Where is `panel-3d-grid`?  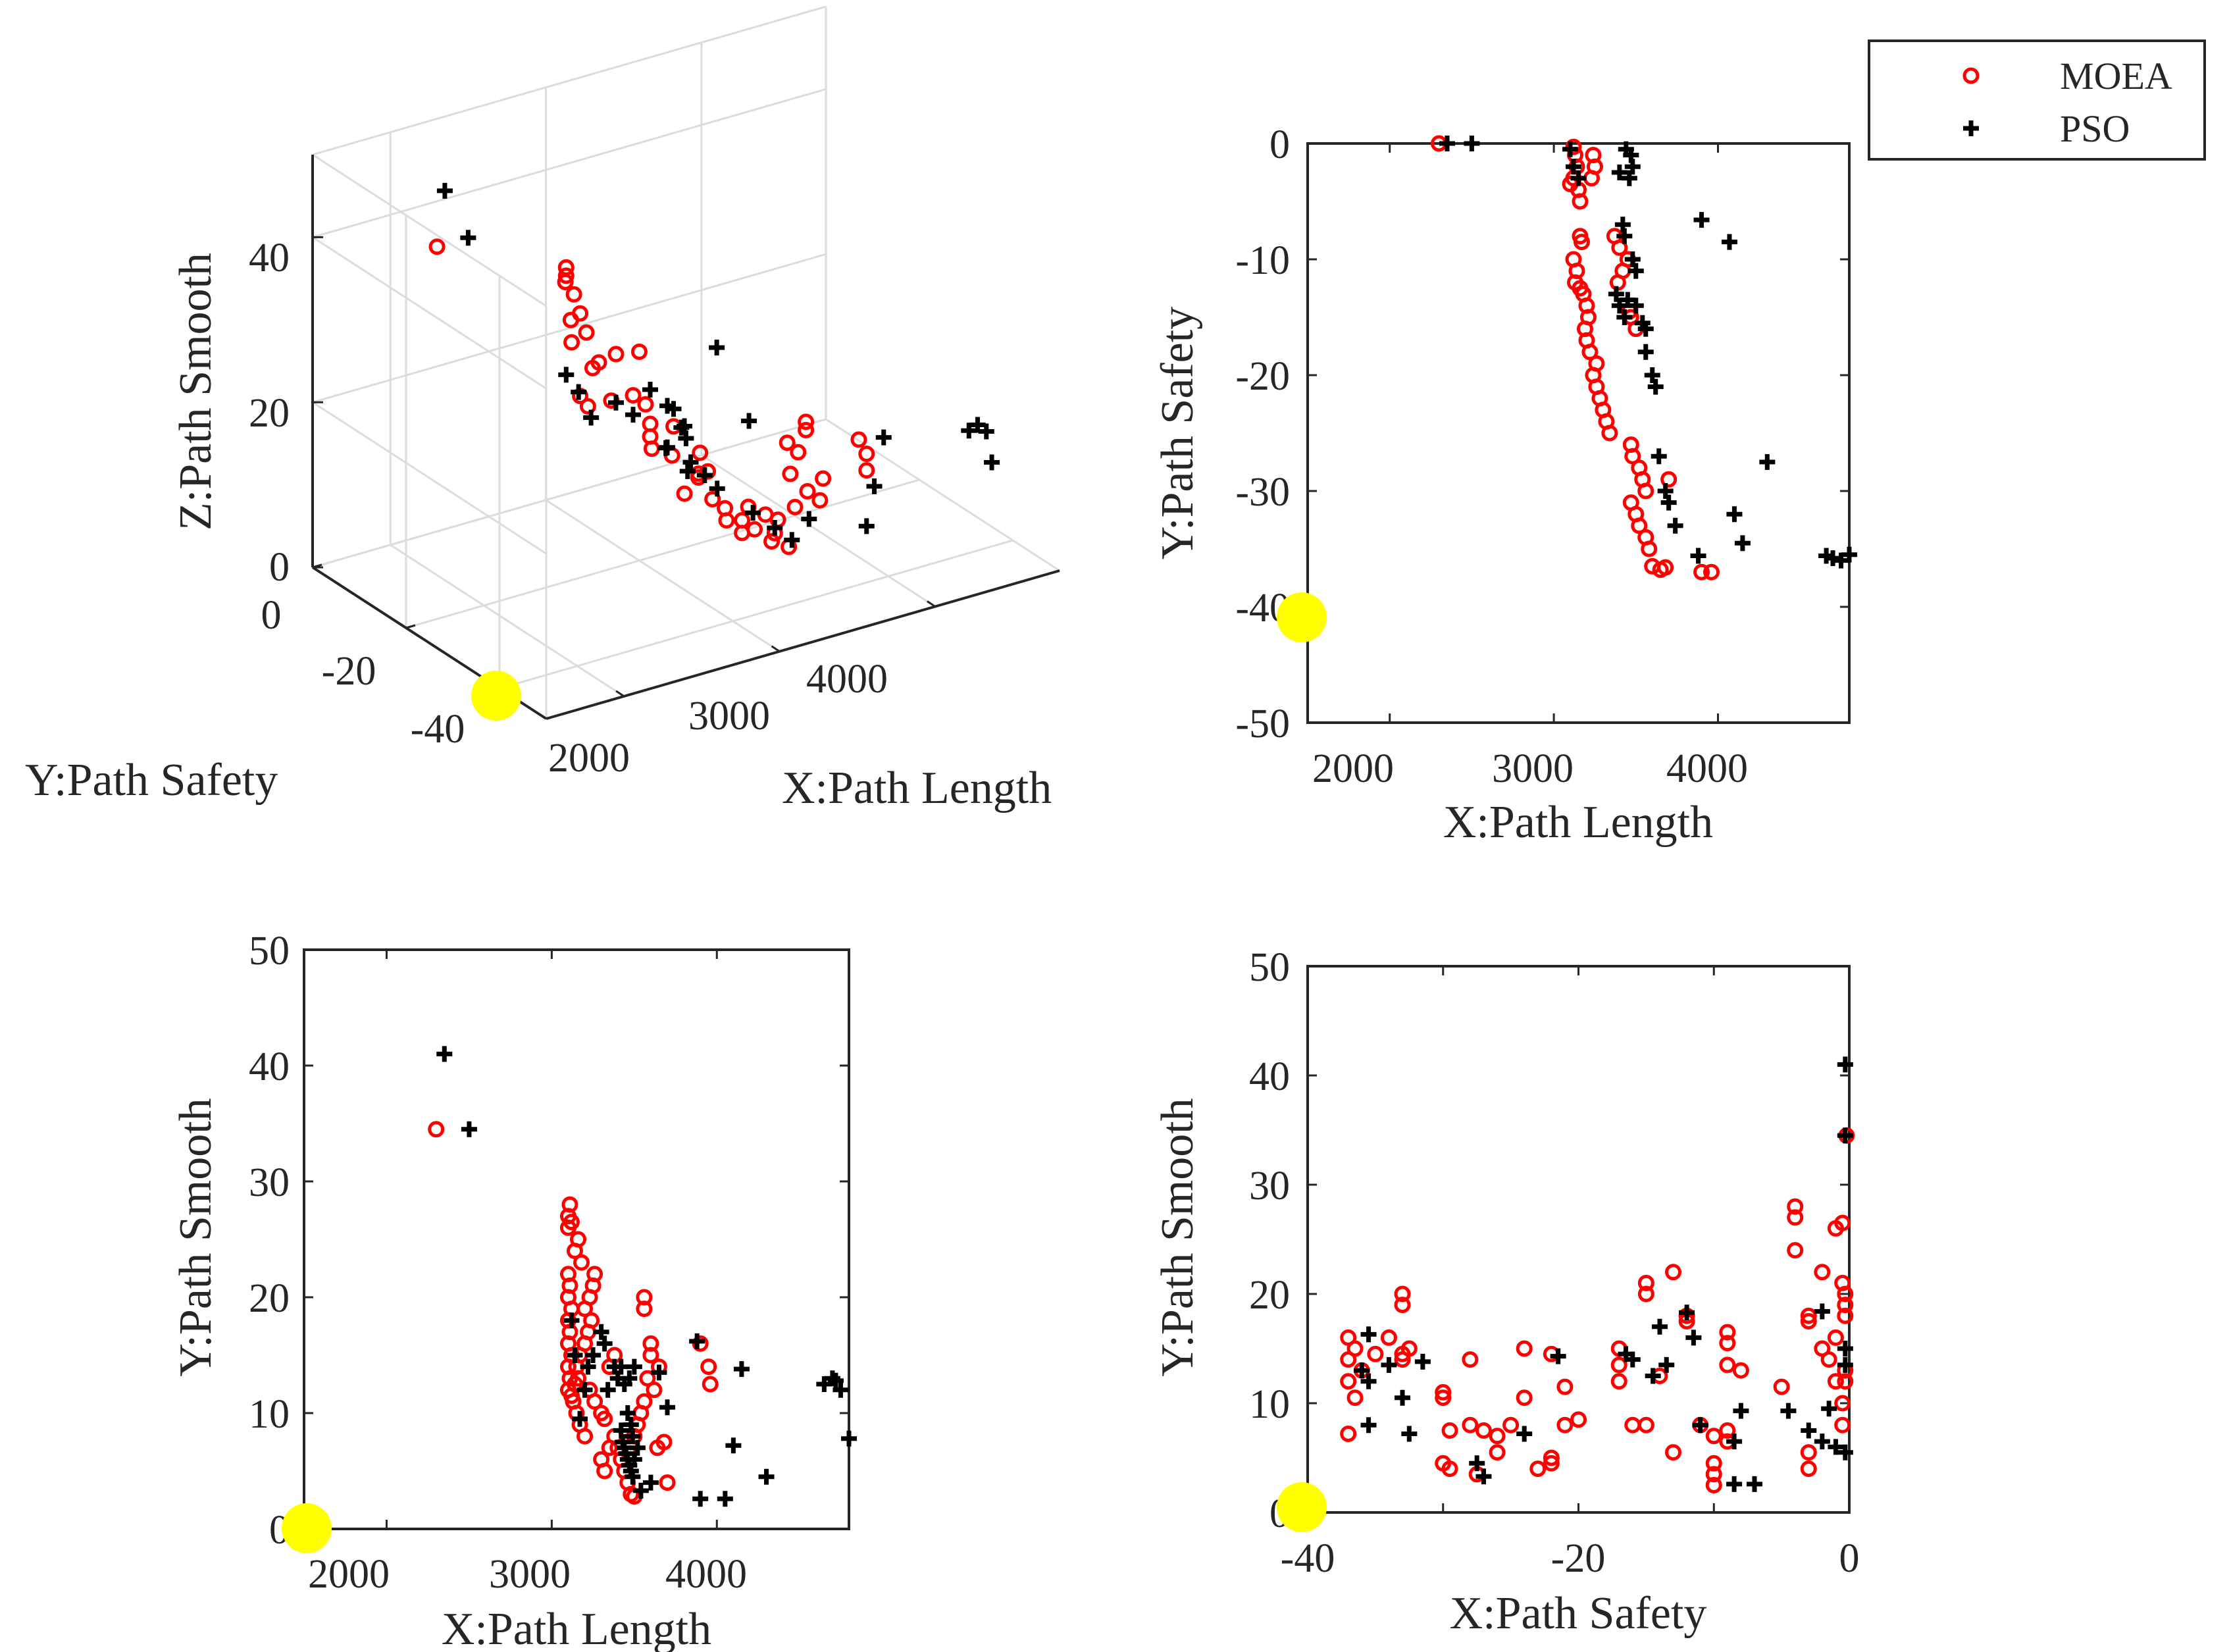
panel-3d-grid is located at coordinates (685, 362).